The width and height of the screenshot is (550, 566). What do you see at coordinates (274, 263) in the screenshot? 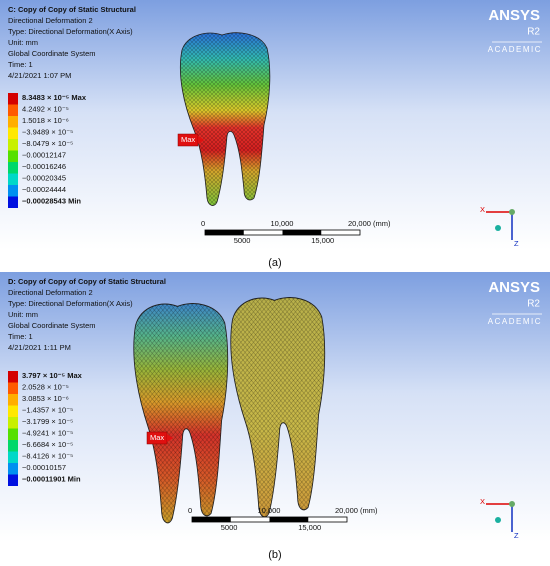
I see `figure-caption: (a)` at bounding box center [274, 263].